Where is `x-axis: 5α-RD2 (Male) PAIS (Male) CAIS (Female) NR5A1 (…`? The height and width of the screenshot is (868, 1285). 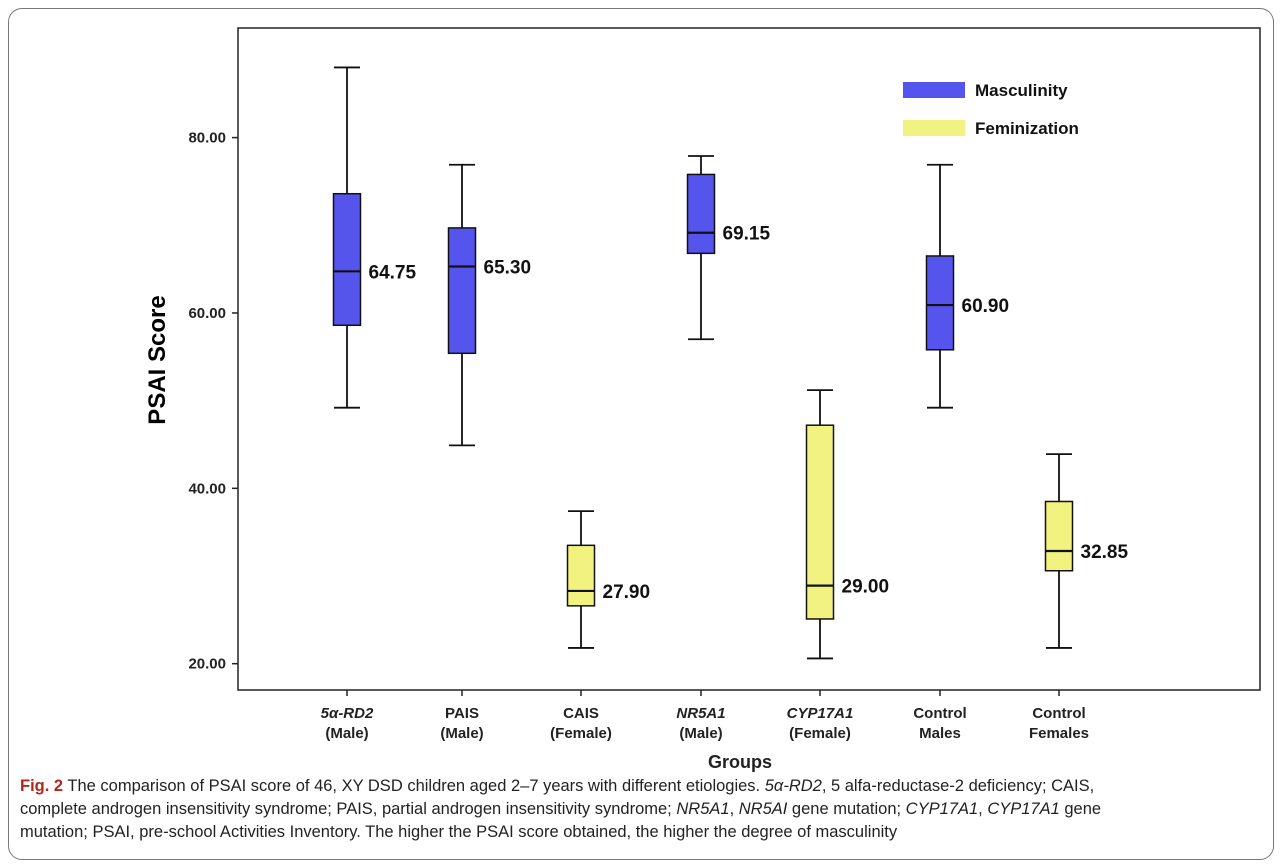 x-axis: 5α-RD2 (Male) PAIS (Male) CAIS (Female) NR5A1 (… is located at coordinates (705, 716).